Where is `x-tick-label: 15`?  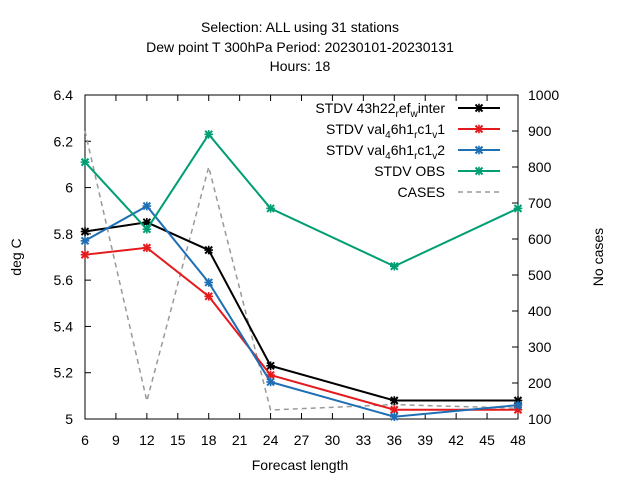
x-tick-label: 15 is located at coordinates (178, 440).